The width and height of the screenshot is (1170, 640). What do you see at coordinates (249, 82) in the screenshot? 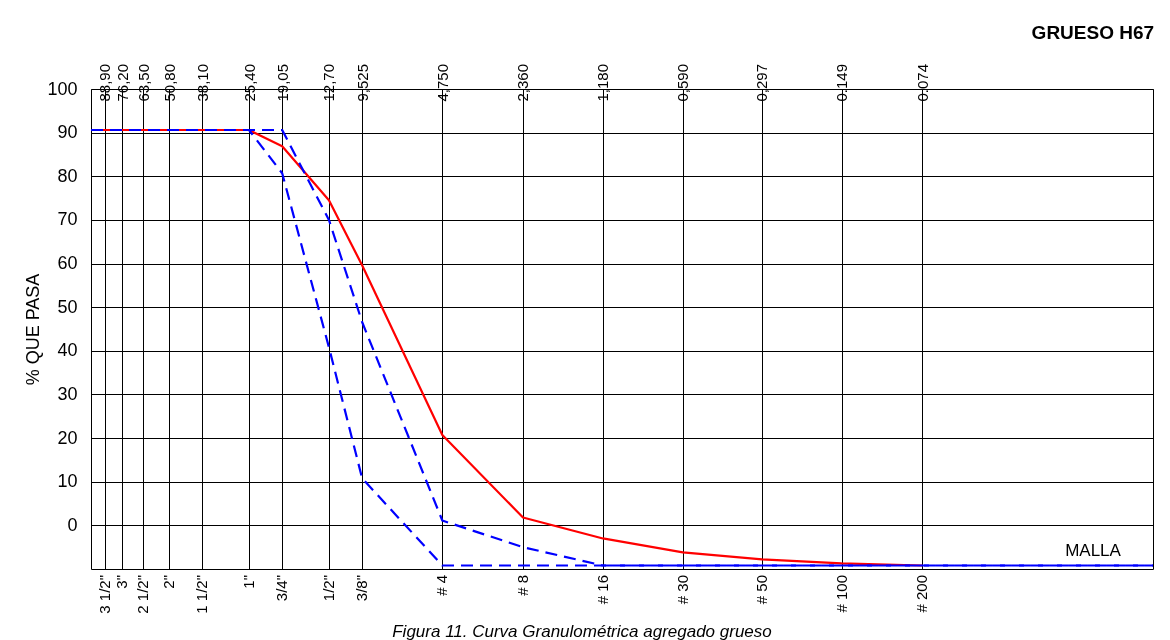
I see `x-tick-label: 25,40` at bounding box center [249, 82].